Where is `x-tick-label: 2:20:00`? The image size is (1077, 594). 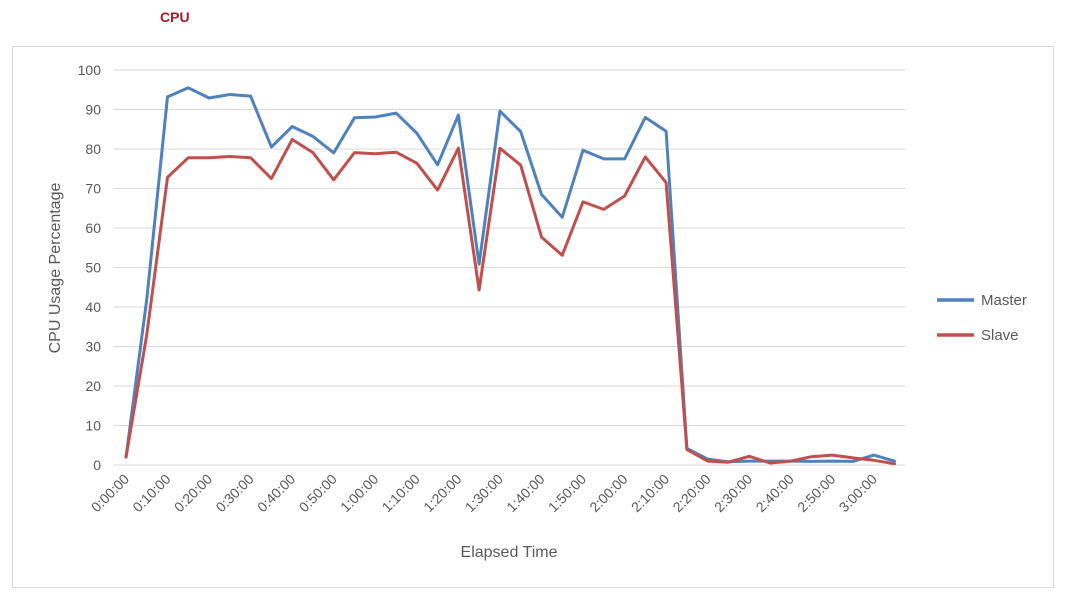 x-tick-label: 2:20:00 is located at coordinates (691, 493).